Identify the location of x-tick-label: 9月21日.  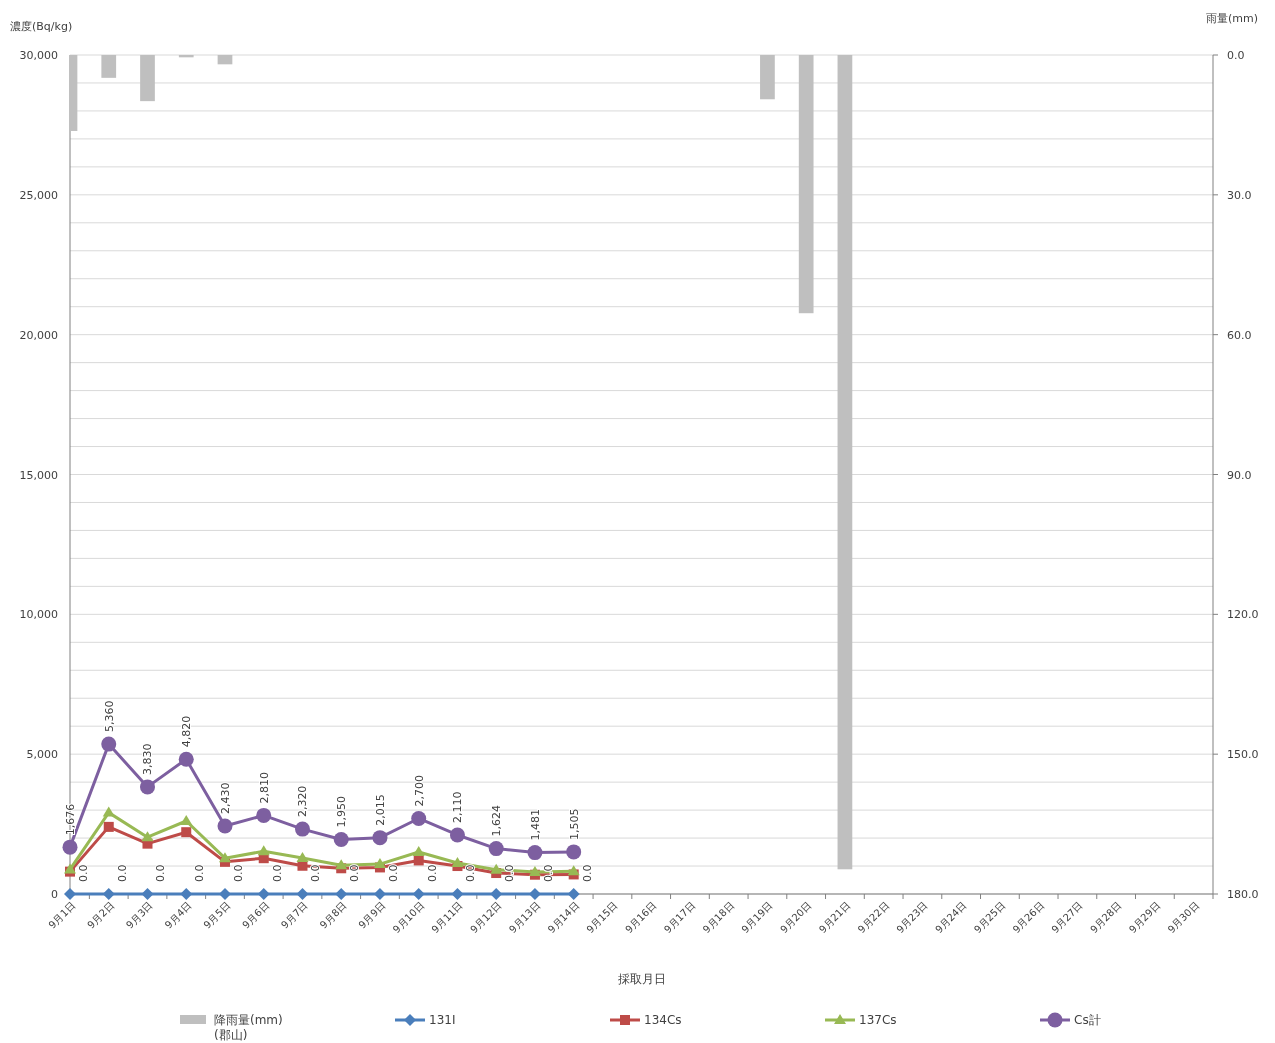
(834, 917).